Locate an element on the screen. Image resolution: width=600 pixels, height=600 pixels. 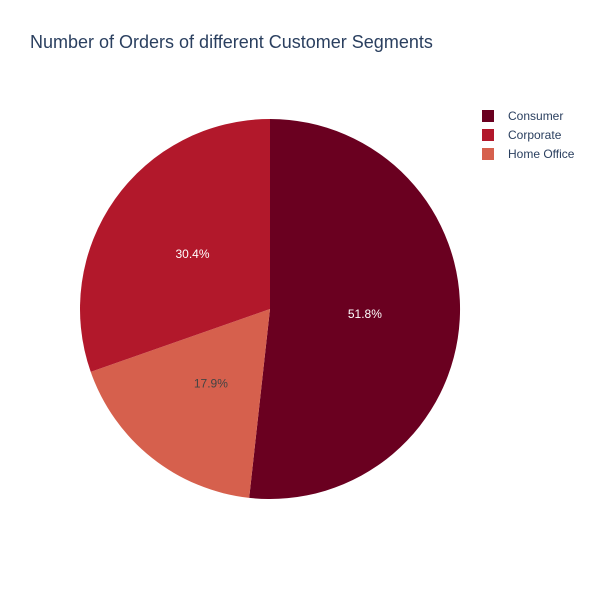
pie-slice-corporate is located at coordinates (174, 245).